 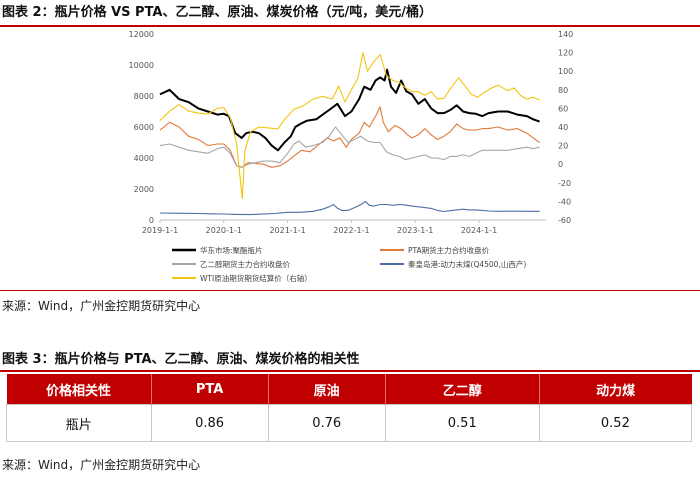 I want to click on y-right-tick-label: 100, so click(x=565, y=71).